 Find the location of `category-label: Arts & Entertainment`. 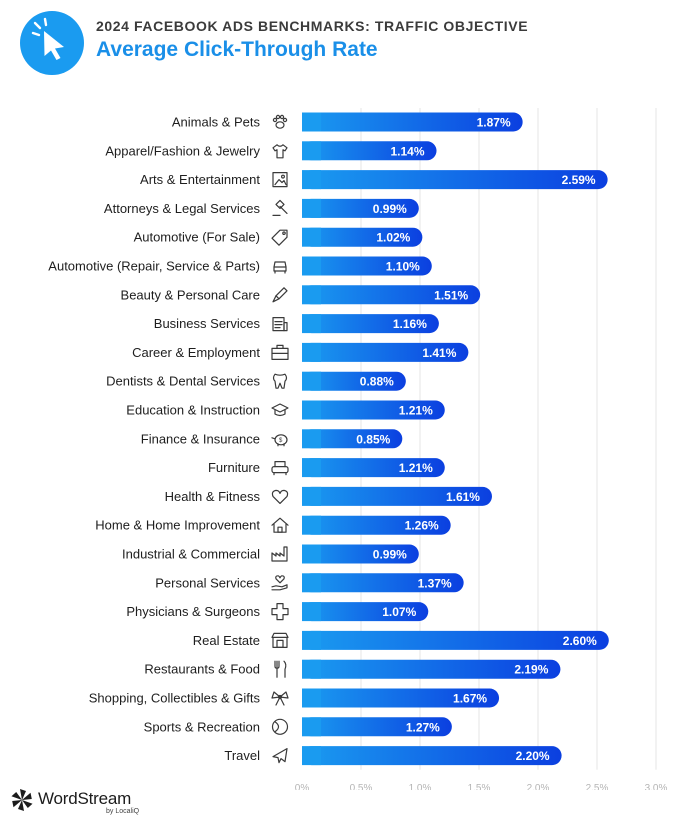

category-label: Arts & Entertainment is located at coordinates (200, 179).